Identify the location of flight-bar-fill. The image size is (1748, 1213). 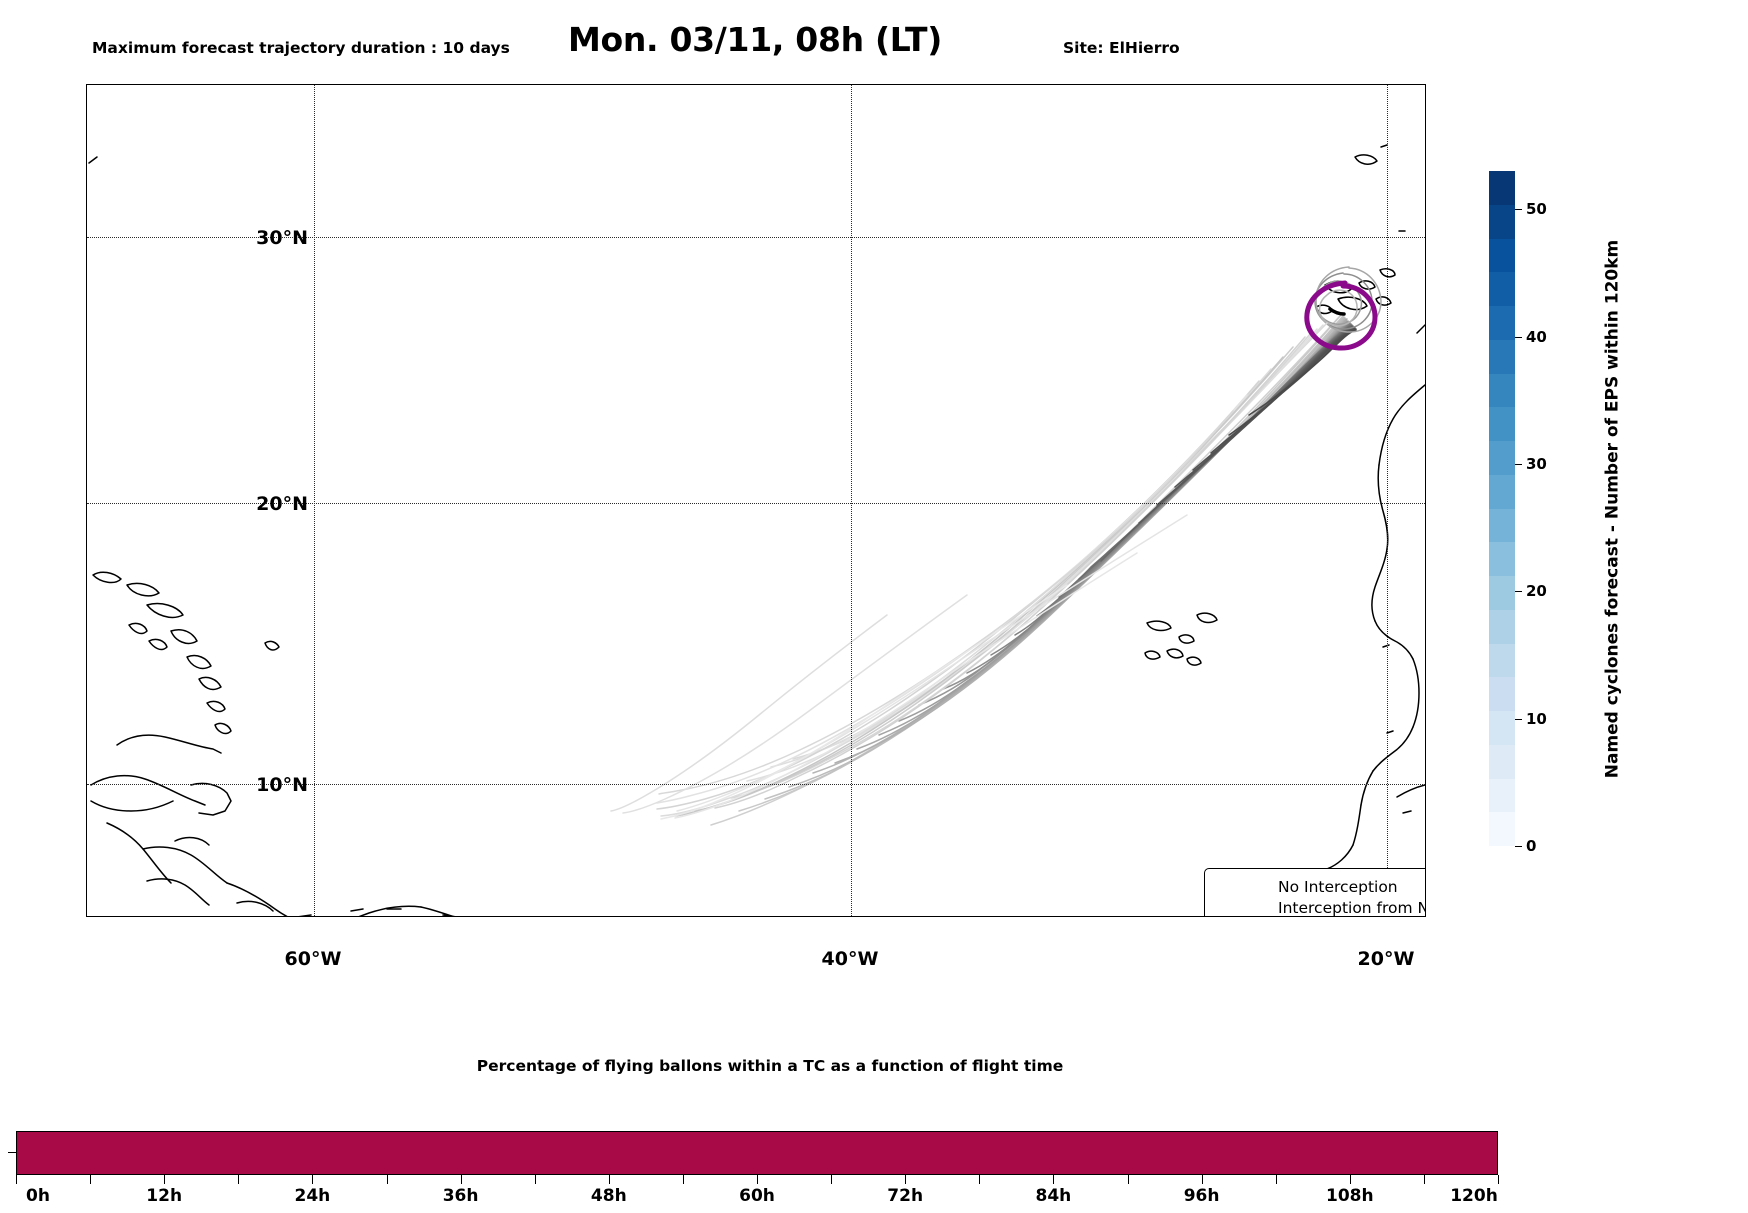
(757, 1153).